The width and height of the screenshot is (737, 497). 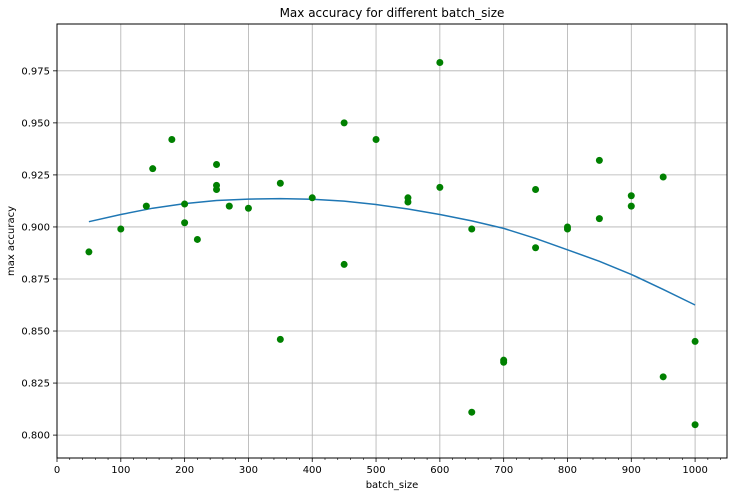 I want to click on y-tick-label: 0.925, so click(x=35, y=175).